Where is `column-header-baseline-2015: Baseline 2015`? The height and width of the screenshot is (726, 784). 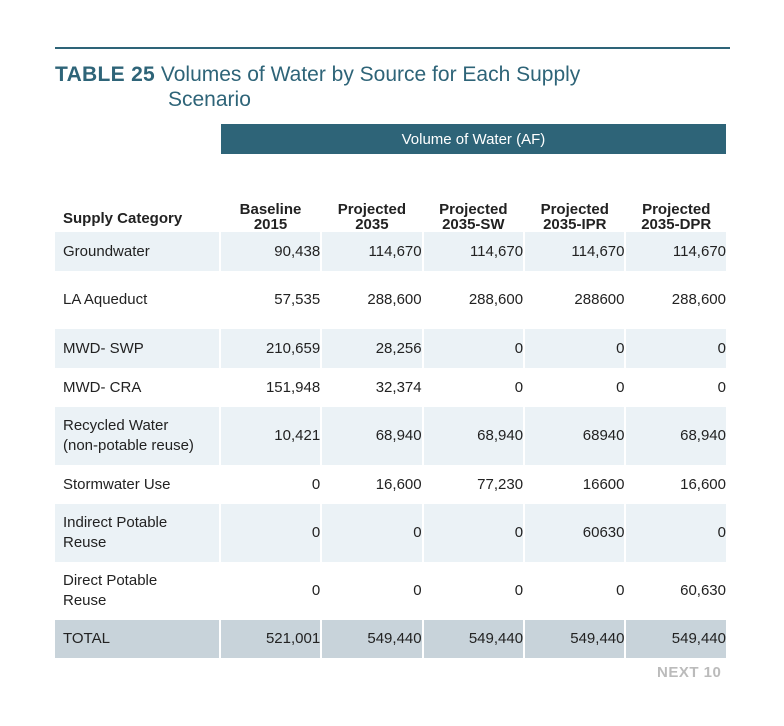 column-header-baseline-2015: Baseline 2015 is located at coordinates (270, 193).